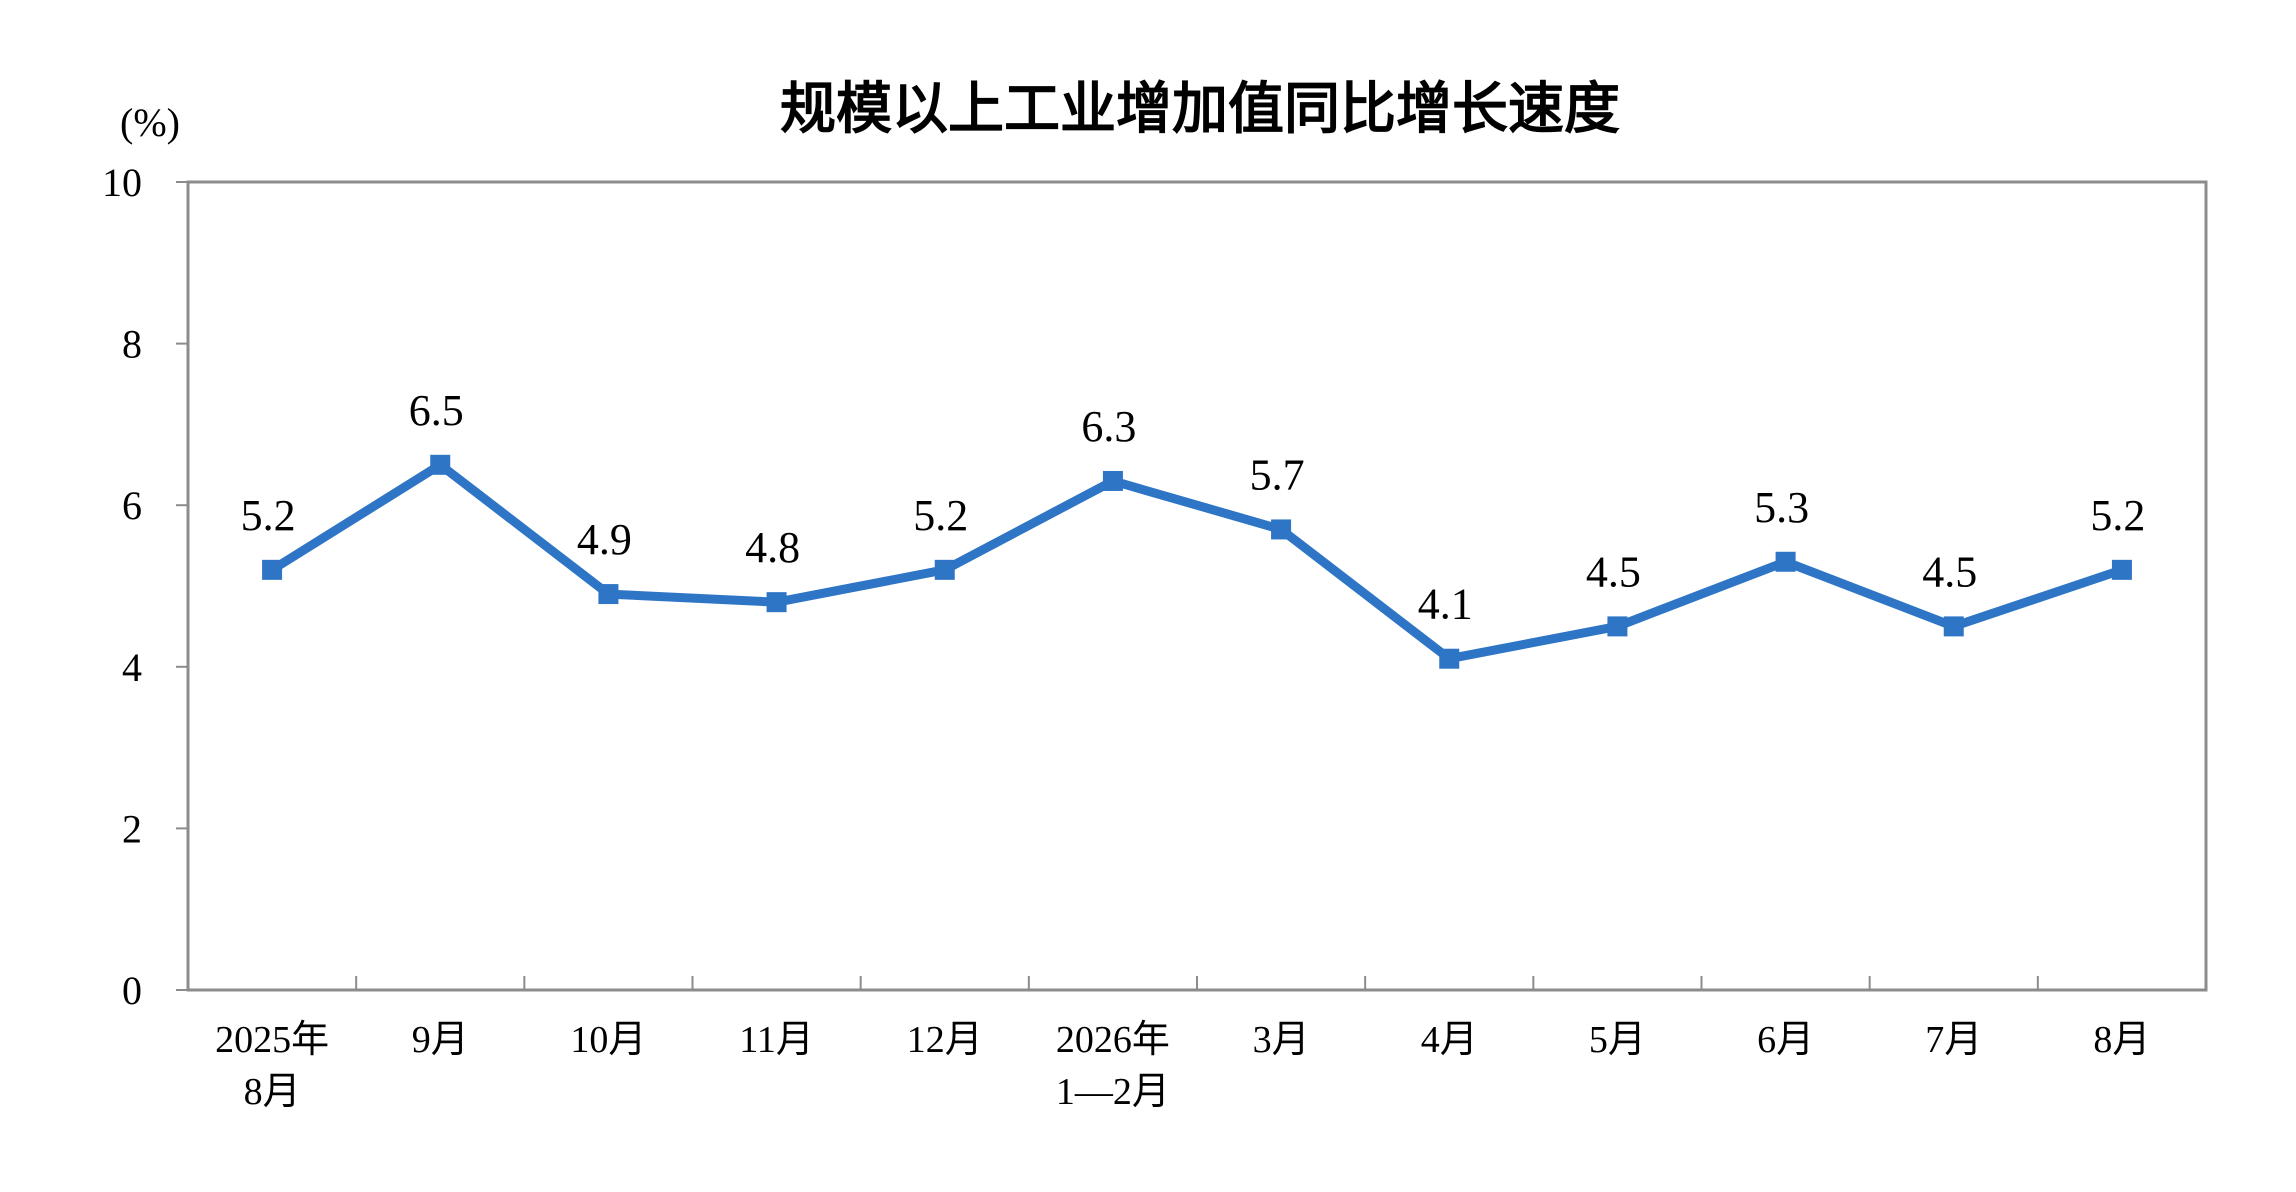  What do you see at coordinates (604, 539) in the screenshot?
I see `data-label: 4.9` at bounding box center [604, 539].